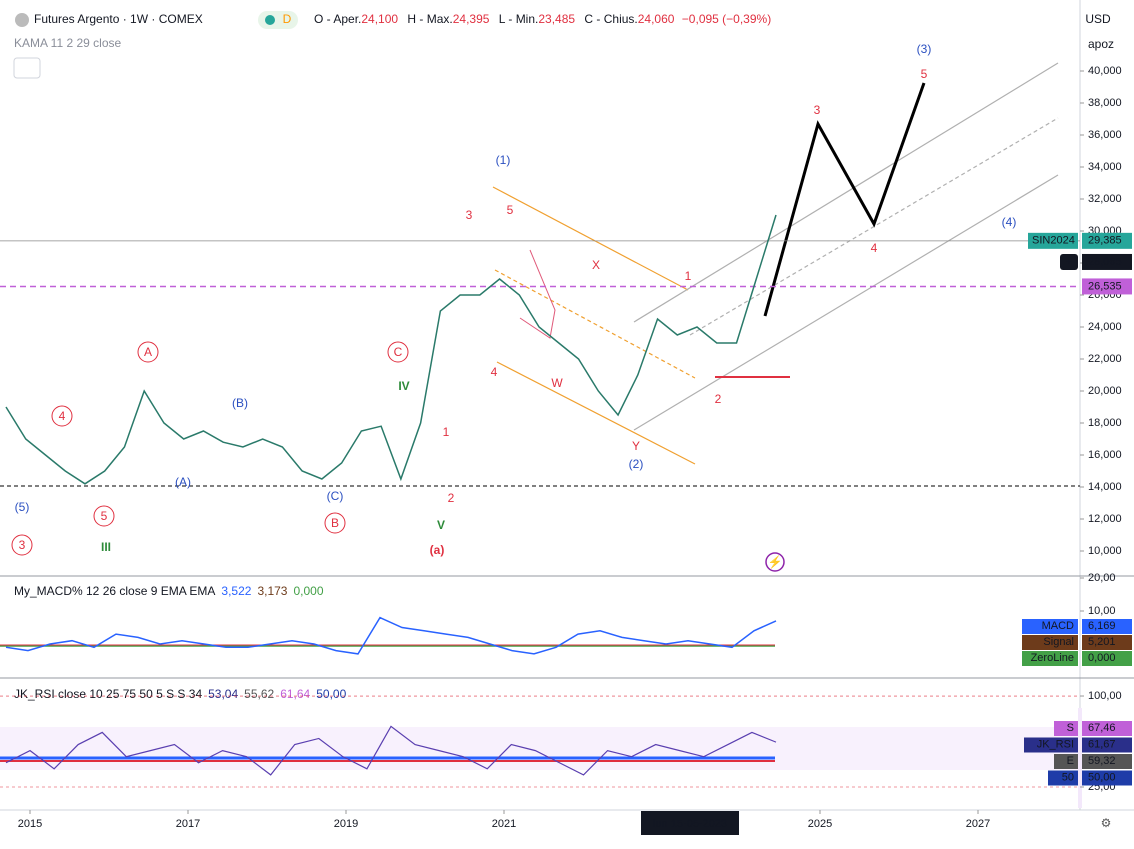 This screenshot has width=1134, height=849. I want to click on y-tick-label: 32,000, so click(1105, 199).